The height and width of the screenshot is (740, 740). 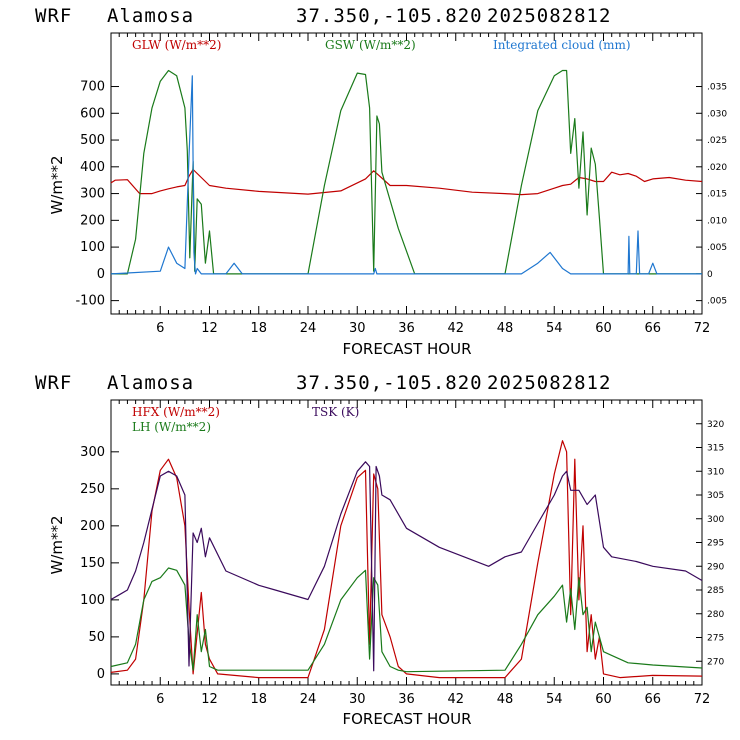 I want to click on right-tick-label: 320, so click(x=715, y=425).